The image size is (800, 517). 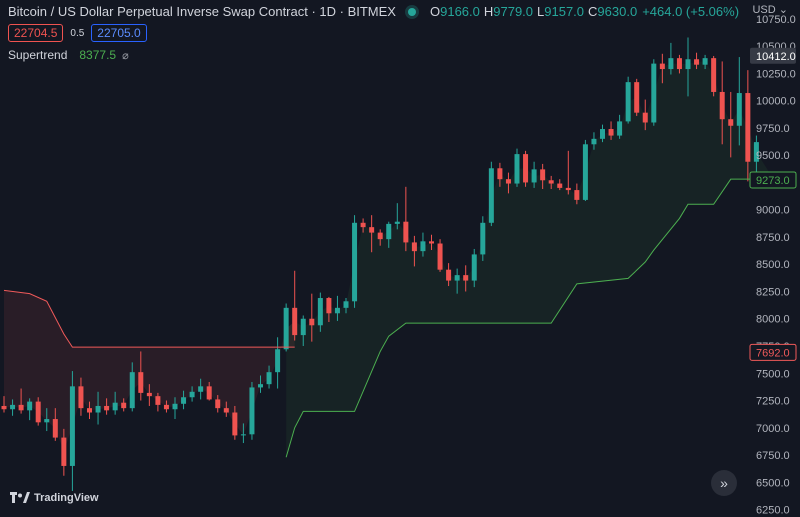 I want to click on y-tick-label: 9500.0, so click(x=773, y=156).